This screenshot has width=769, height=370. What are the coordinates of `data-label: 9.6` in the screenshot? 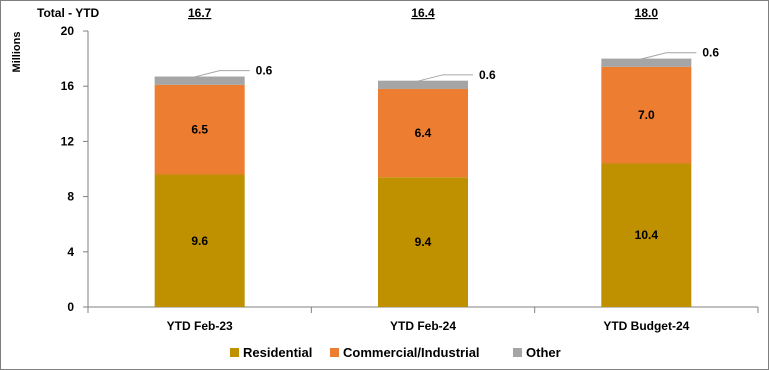 It's located at (199, 241).